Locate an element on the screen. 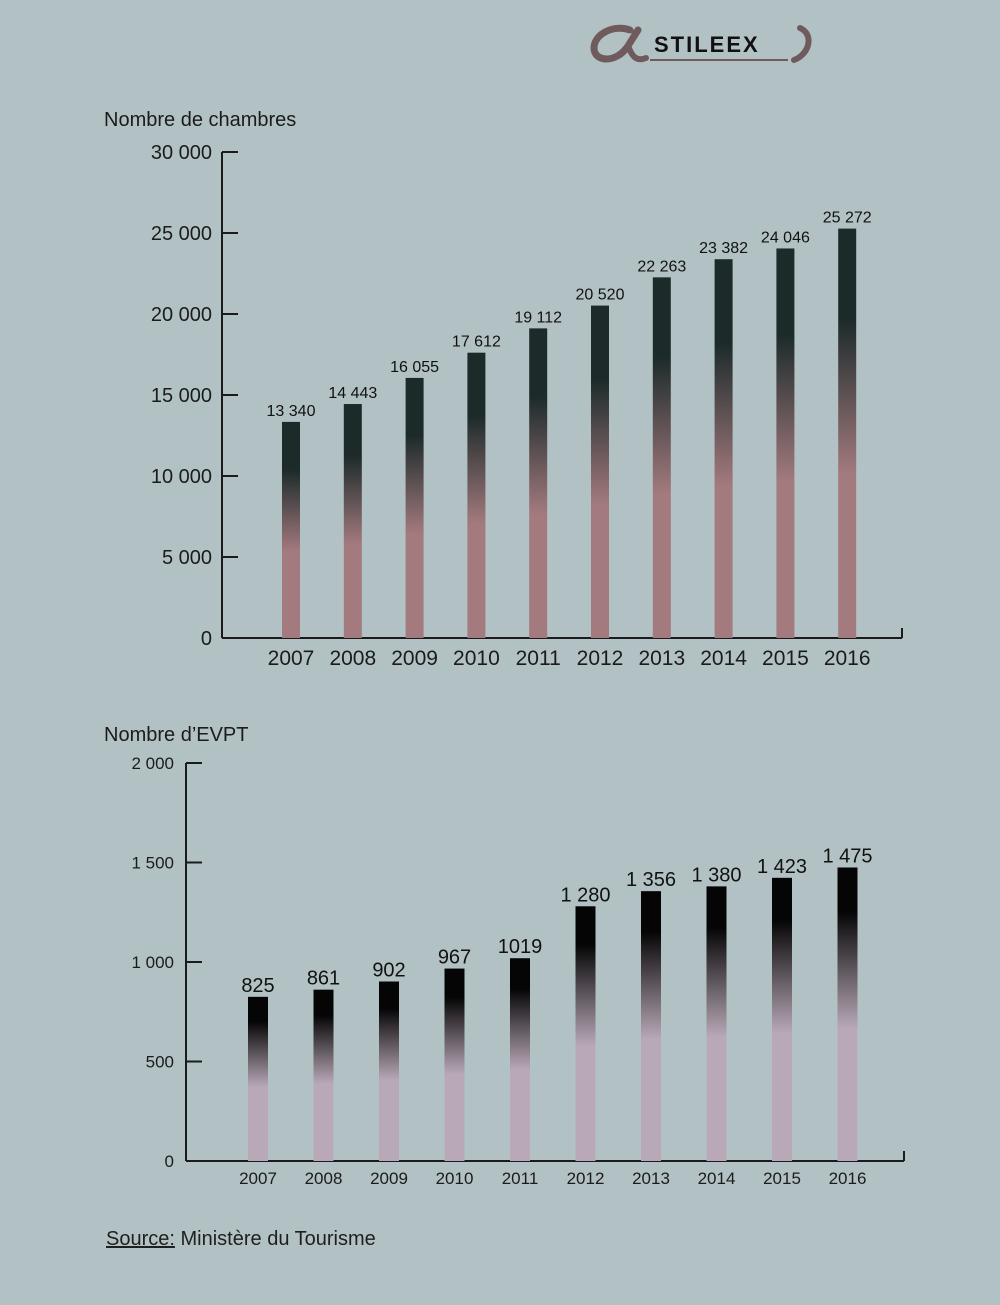  value-label-2012: 20 520 is located at coordinates (600, 295).